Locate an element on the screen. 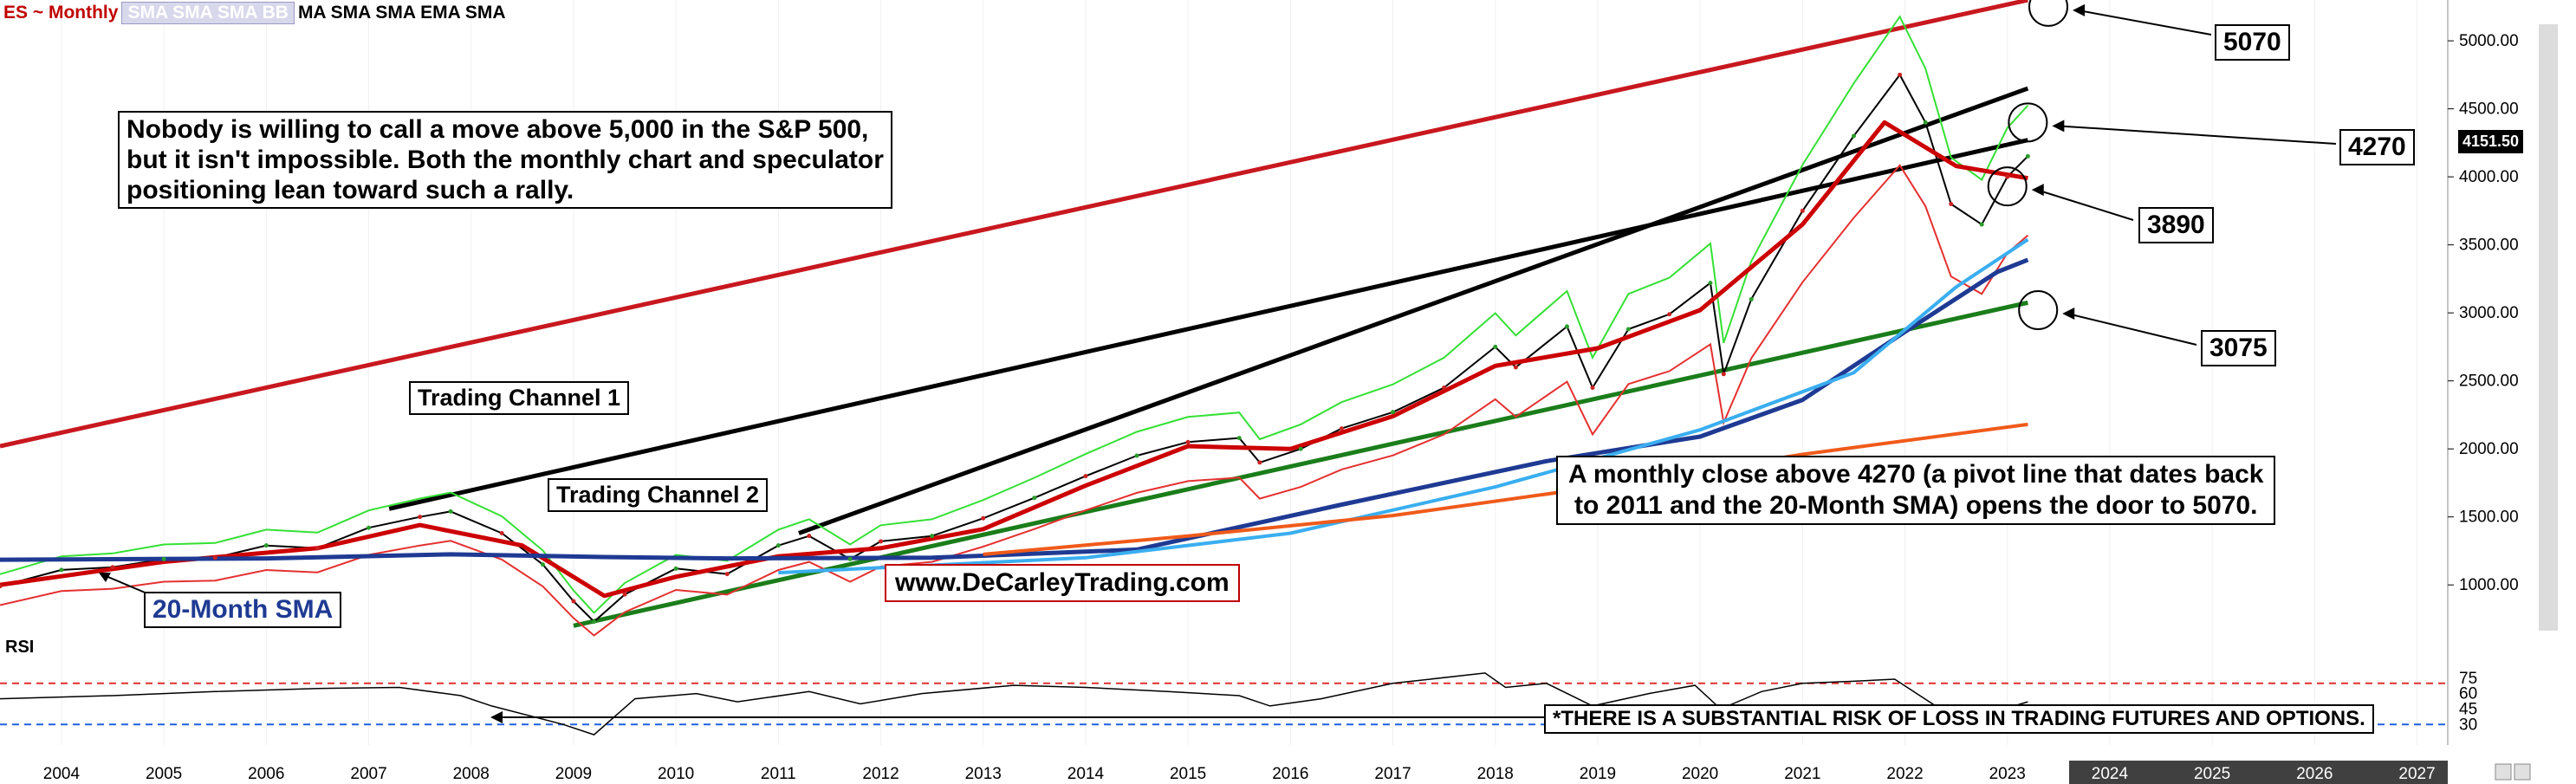  target-4270-label: 4270 is located at coordinates (2377, 147).